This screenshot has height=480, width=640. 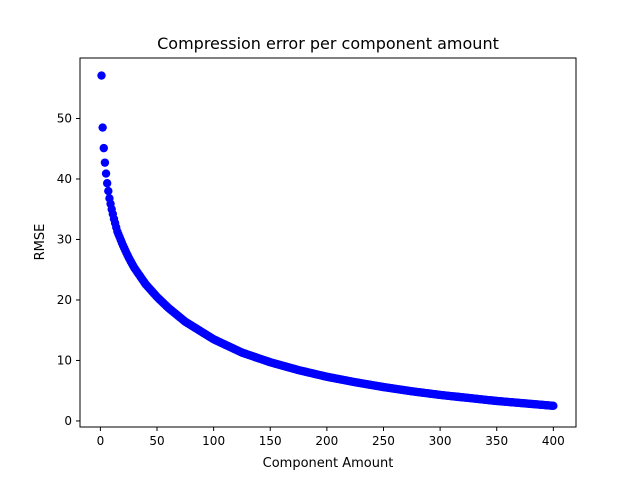 What do you see at coordinates (328, 43) in the screenshot?
I see `chart-title: Compression error per component amount` at bounding box center [328, 43].